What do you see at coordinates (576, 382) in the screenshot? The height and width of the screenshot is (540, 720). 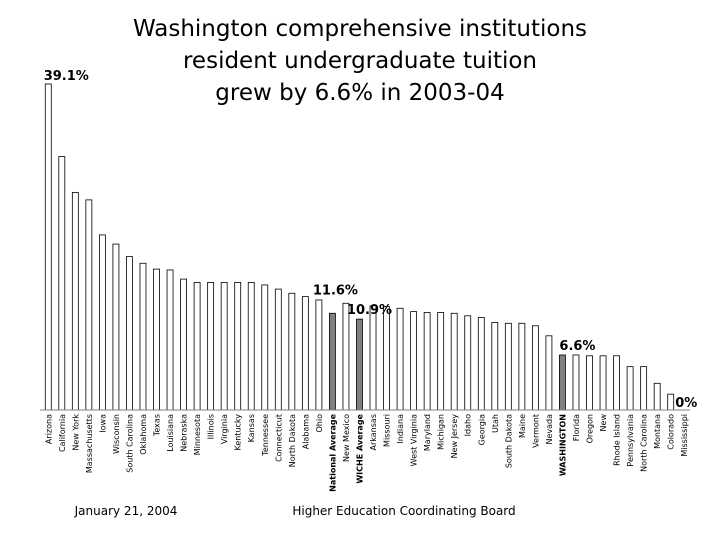 I see `bar-florida` at bounding box center [576, 382].